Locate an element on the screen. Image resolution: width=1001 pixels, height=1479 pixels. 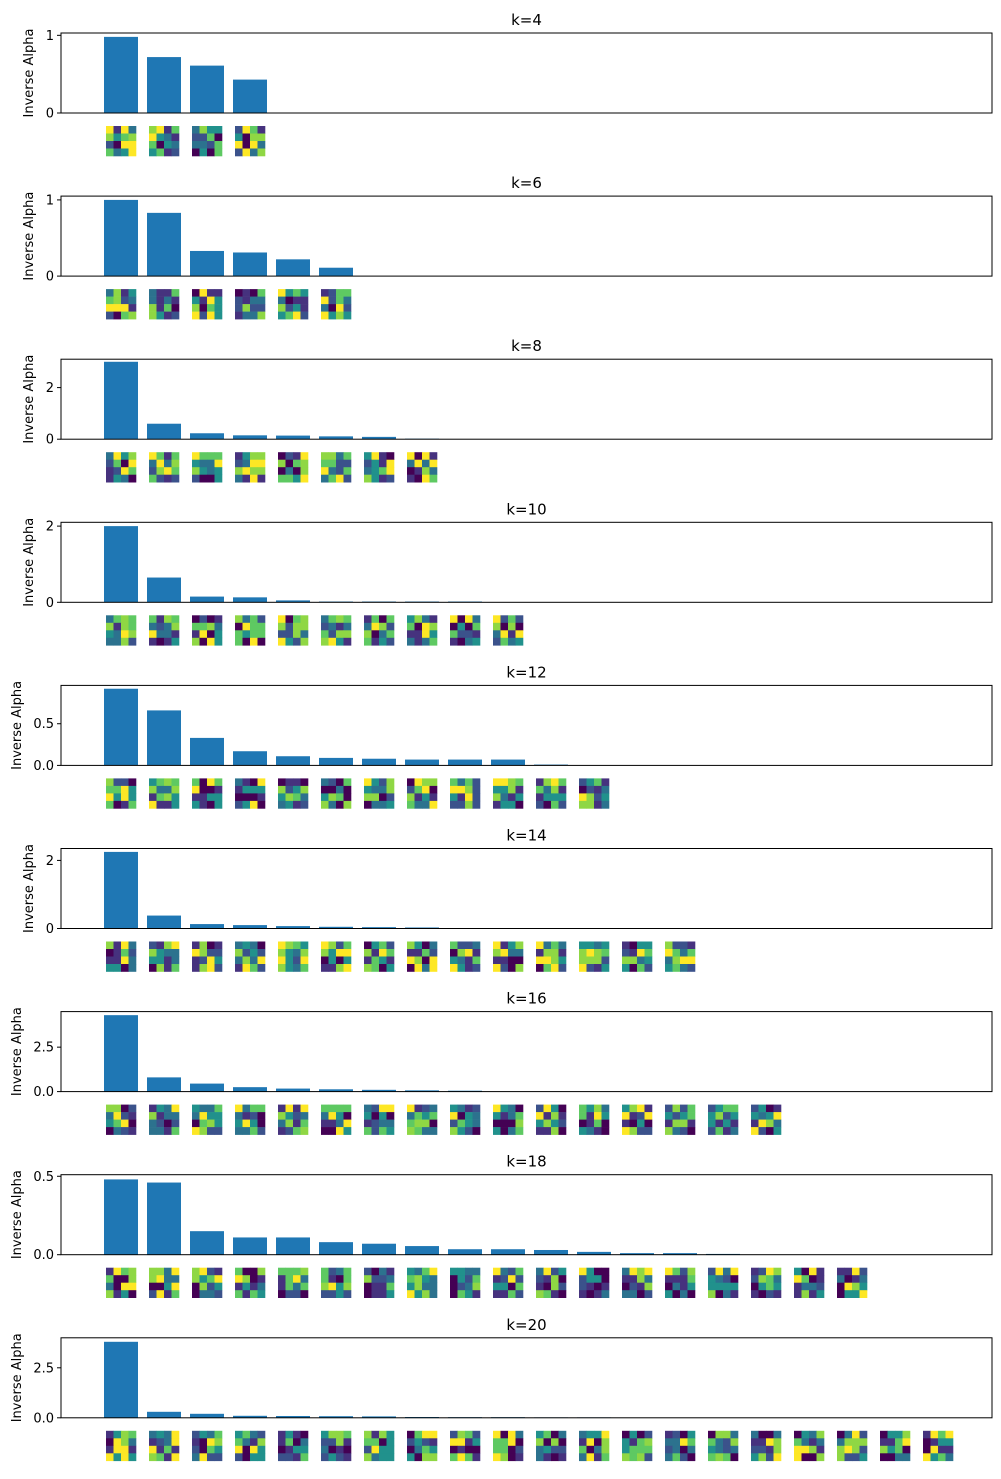
subplot-k-16: k=16 Inverse Alpha 0.0 2.5 is located at coordinates (501, 1062).